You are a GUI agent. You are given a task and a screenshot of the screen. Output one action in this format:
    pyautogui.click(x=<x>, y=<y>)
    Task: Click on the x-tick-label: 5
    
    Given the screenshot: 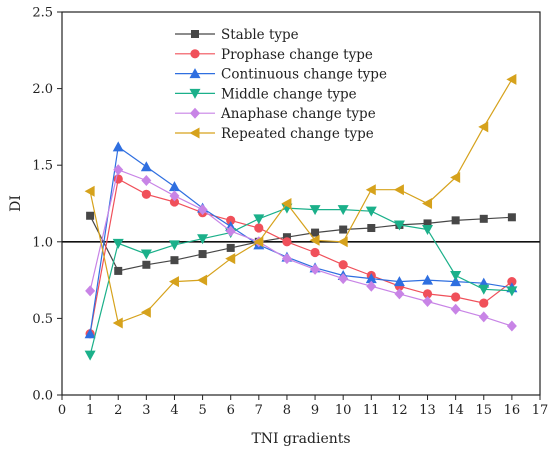 What is the action you would take?
    pyautogui.click(x=202, y=410)
    